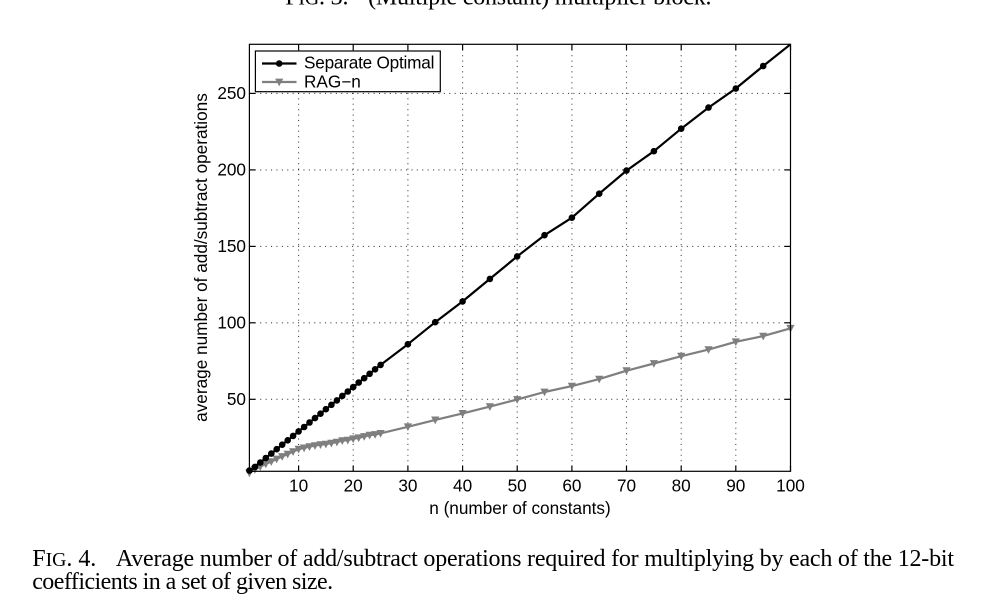 The image size is (997, 608). Describe the element at coordinates (316, 5) in the screenshot. I see `svg-text: FIG. 3.` at that location.